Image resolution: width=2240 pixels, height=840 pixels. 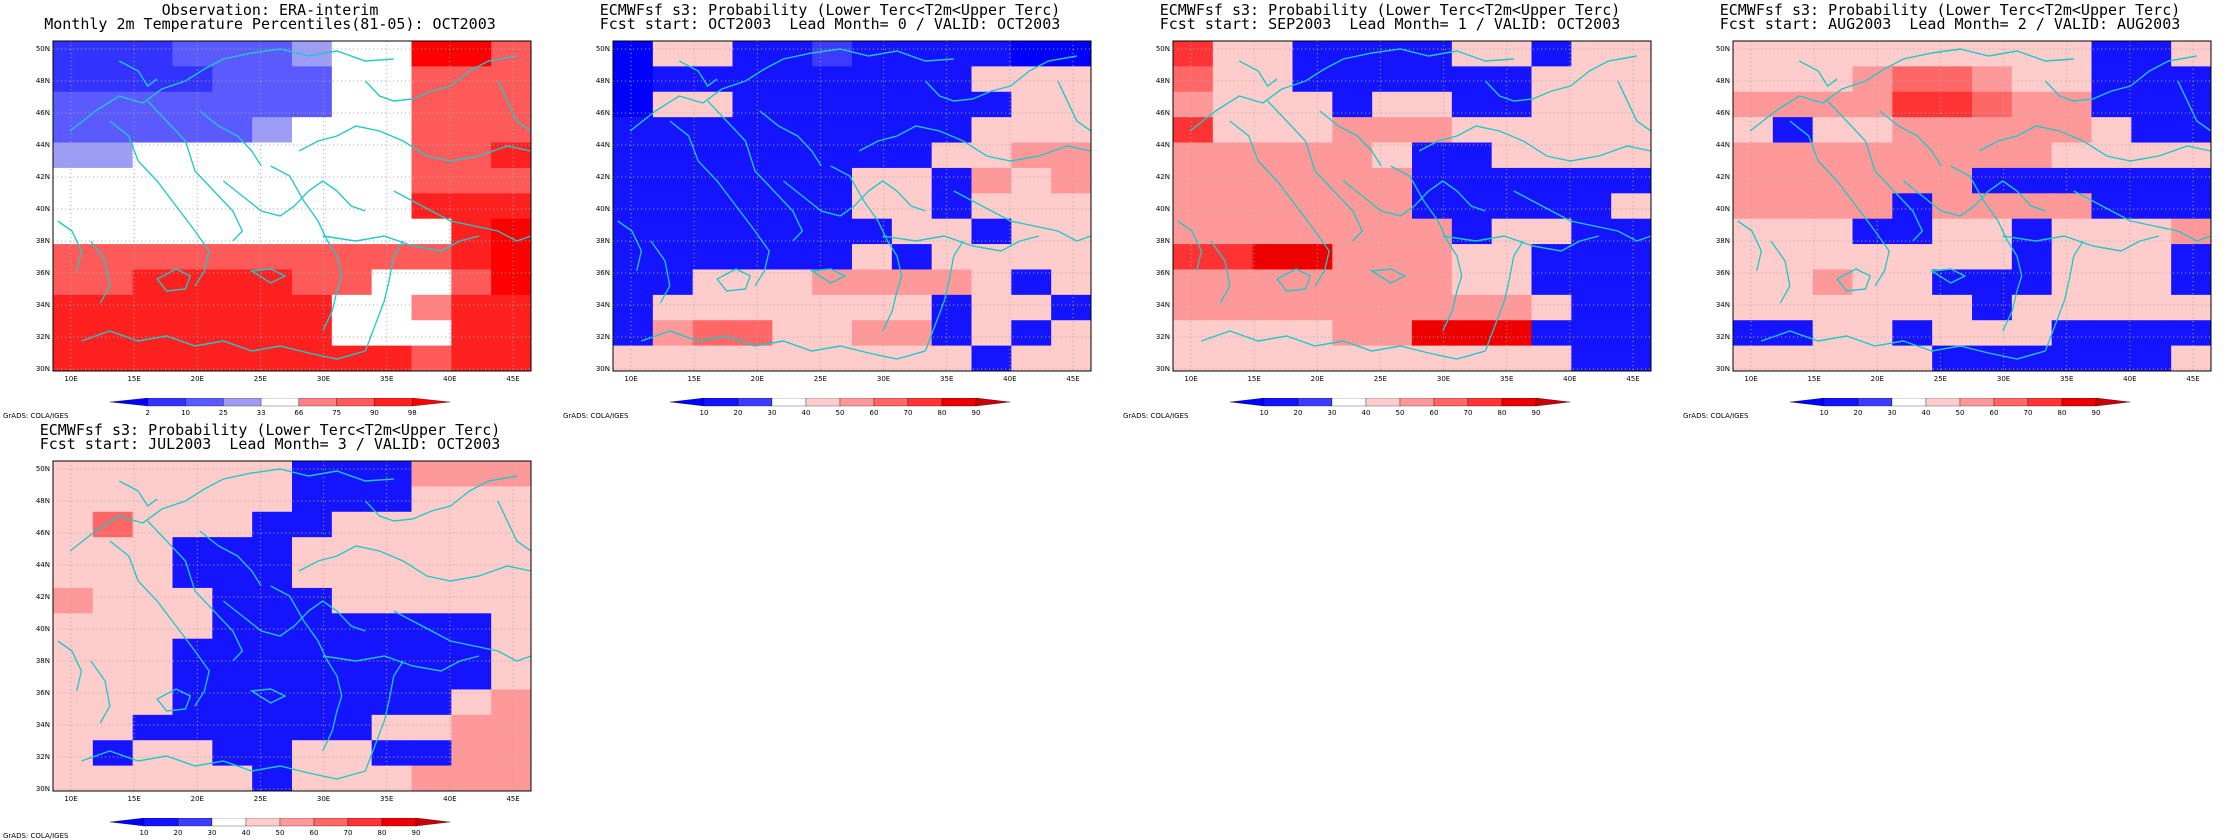 I want to click on y-tick-label: 46N, so click(x=603, y=113).